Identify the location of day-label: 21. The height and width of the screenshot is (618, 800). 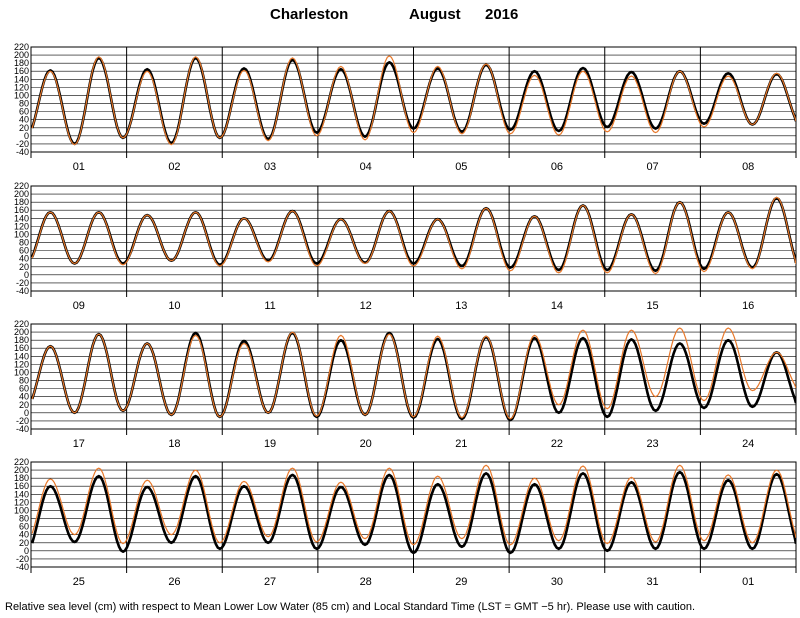
(461, 444).